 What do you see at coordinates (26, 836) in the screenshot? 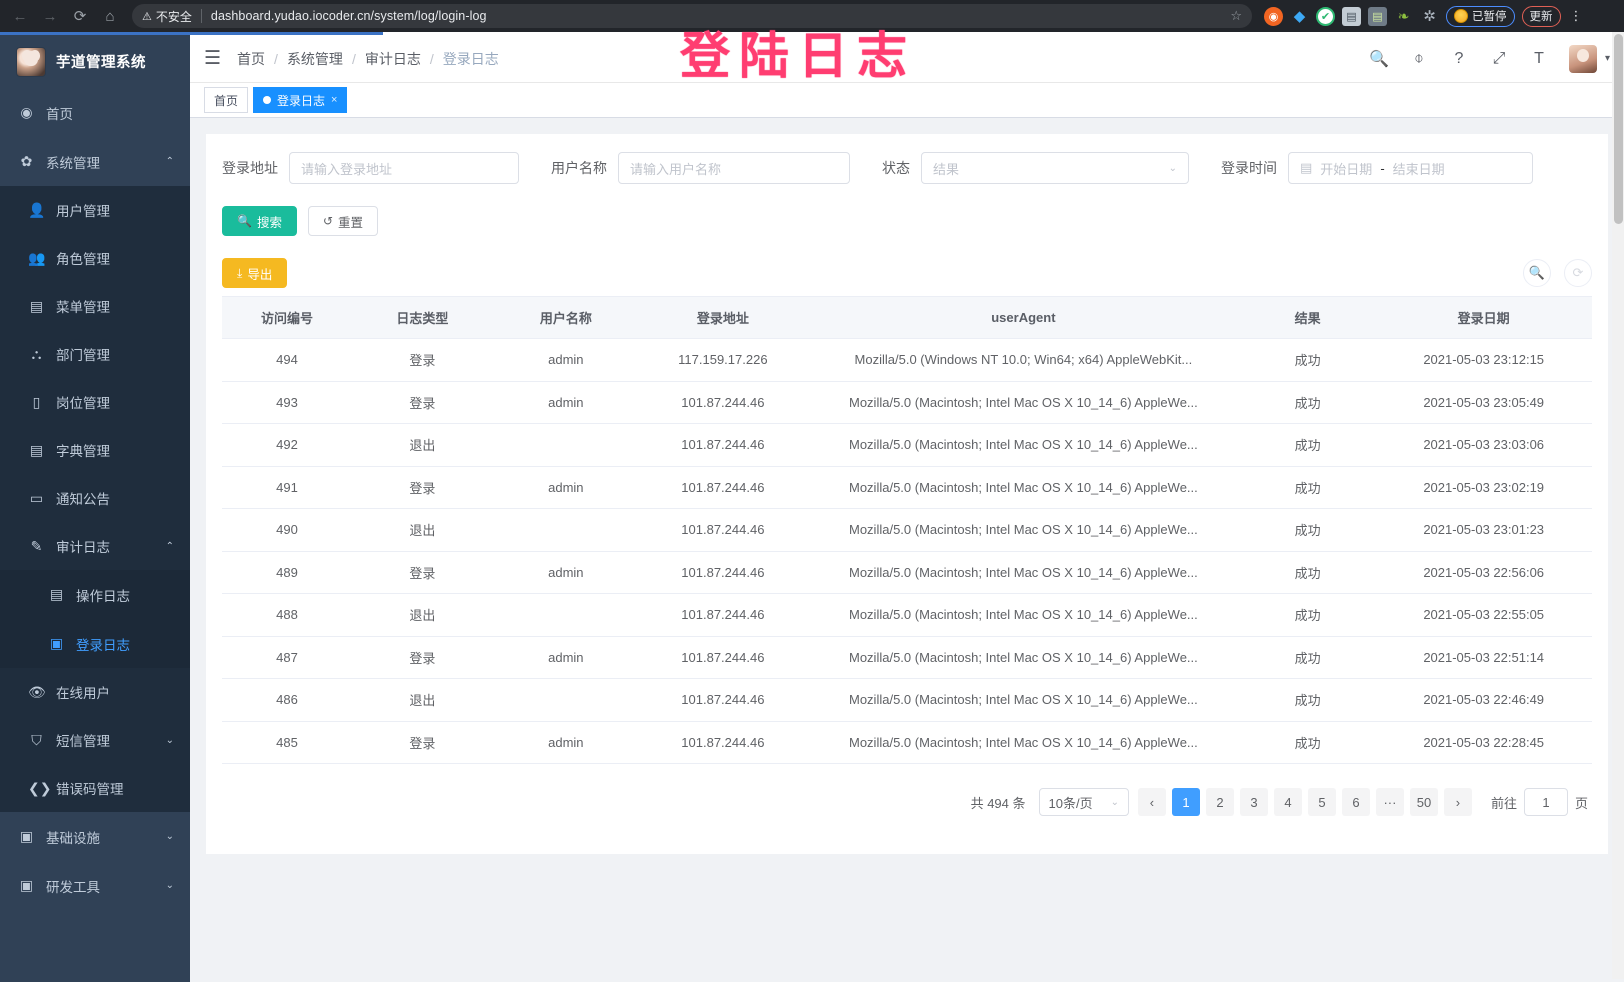
I see `infra-icon: ▣` at bounding box center [26, 836].